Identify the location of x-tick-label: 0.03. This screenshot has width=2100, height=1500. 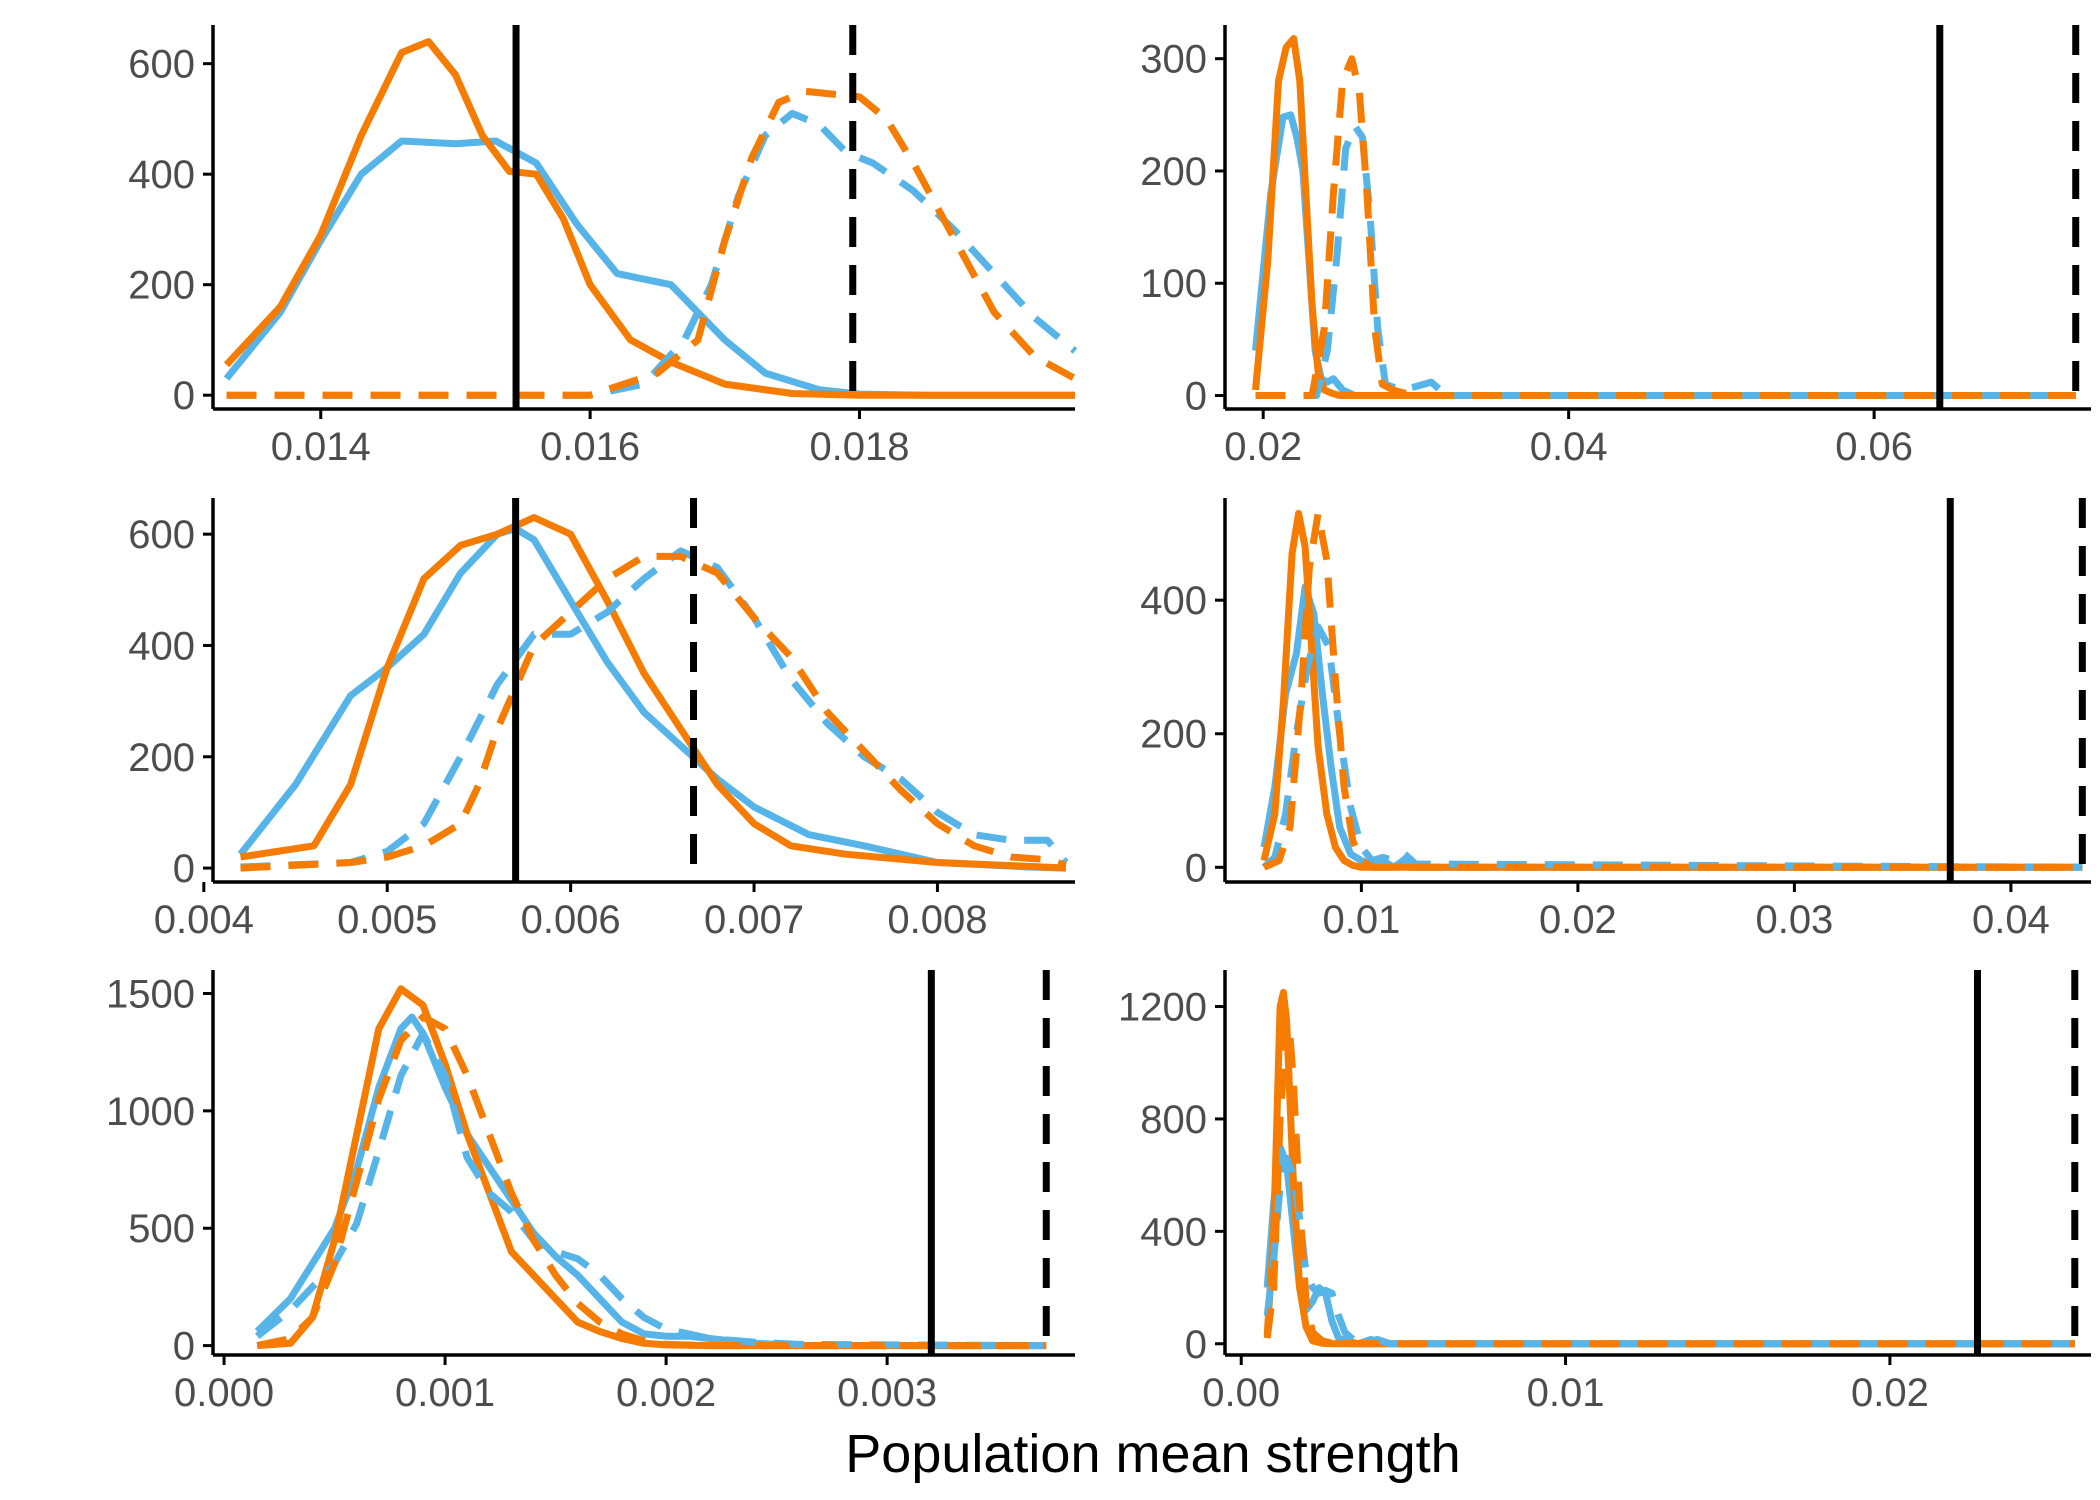
(1794, 920).